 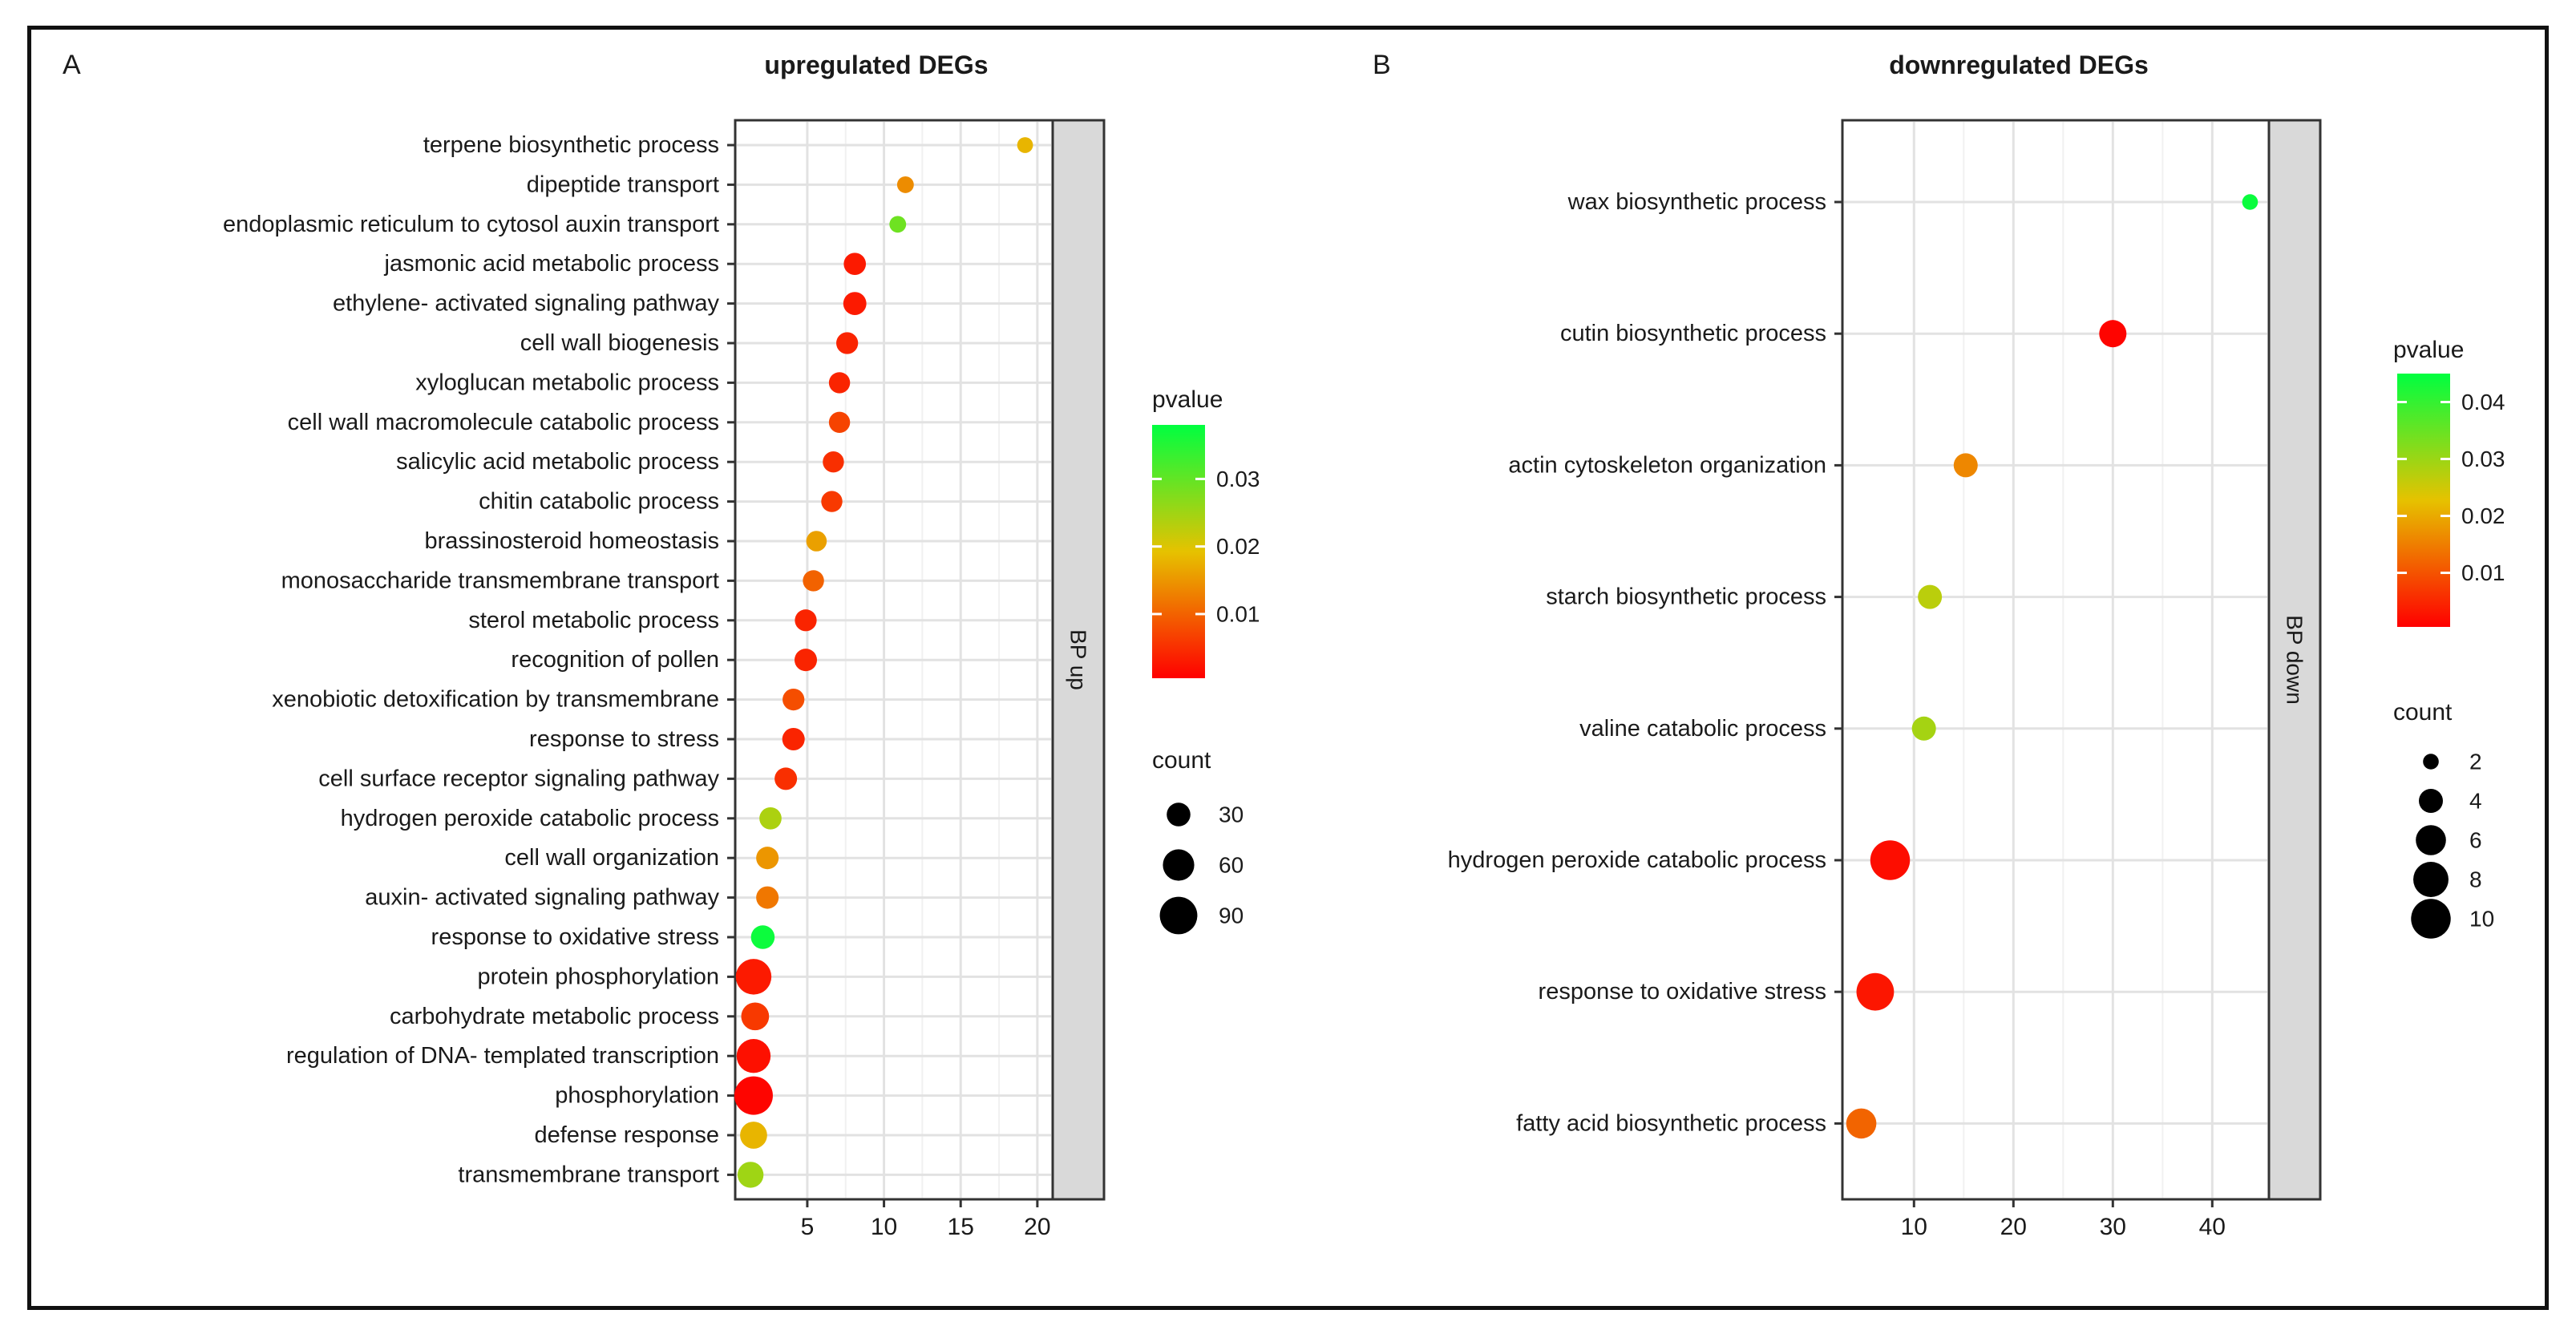 I want to click on size-legend-title-b: count, so click(x=2423, y=712).